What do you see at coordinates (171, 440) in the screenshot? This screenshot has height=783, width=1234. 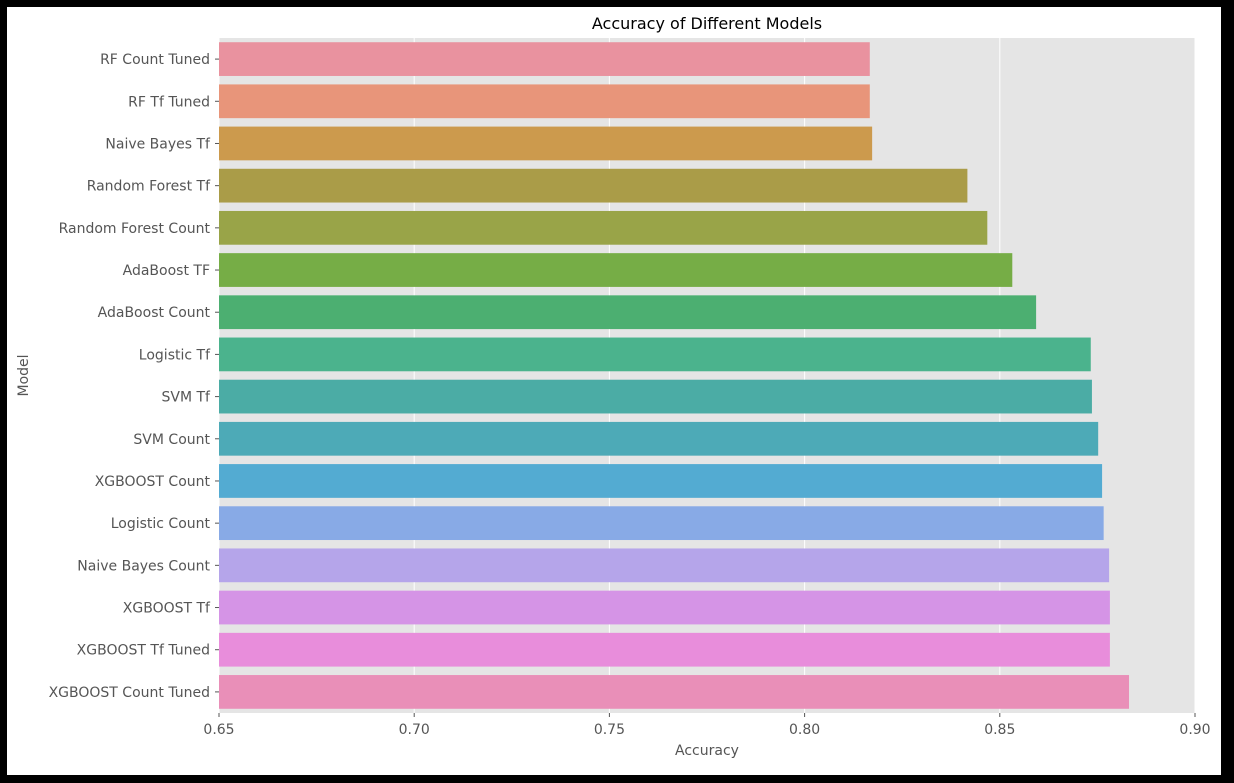 I see `y-tick-label: SVM Count` at bounding box center [171, 440].